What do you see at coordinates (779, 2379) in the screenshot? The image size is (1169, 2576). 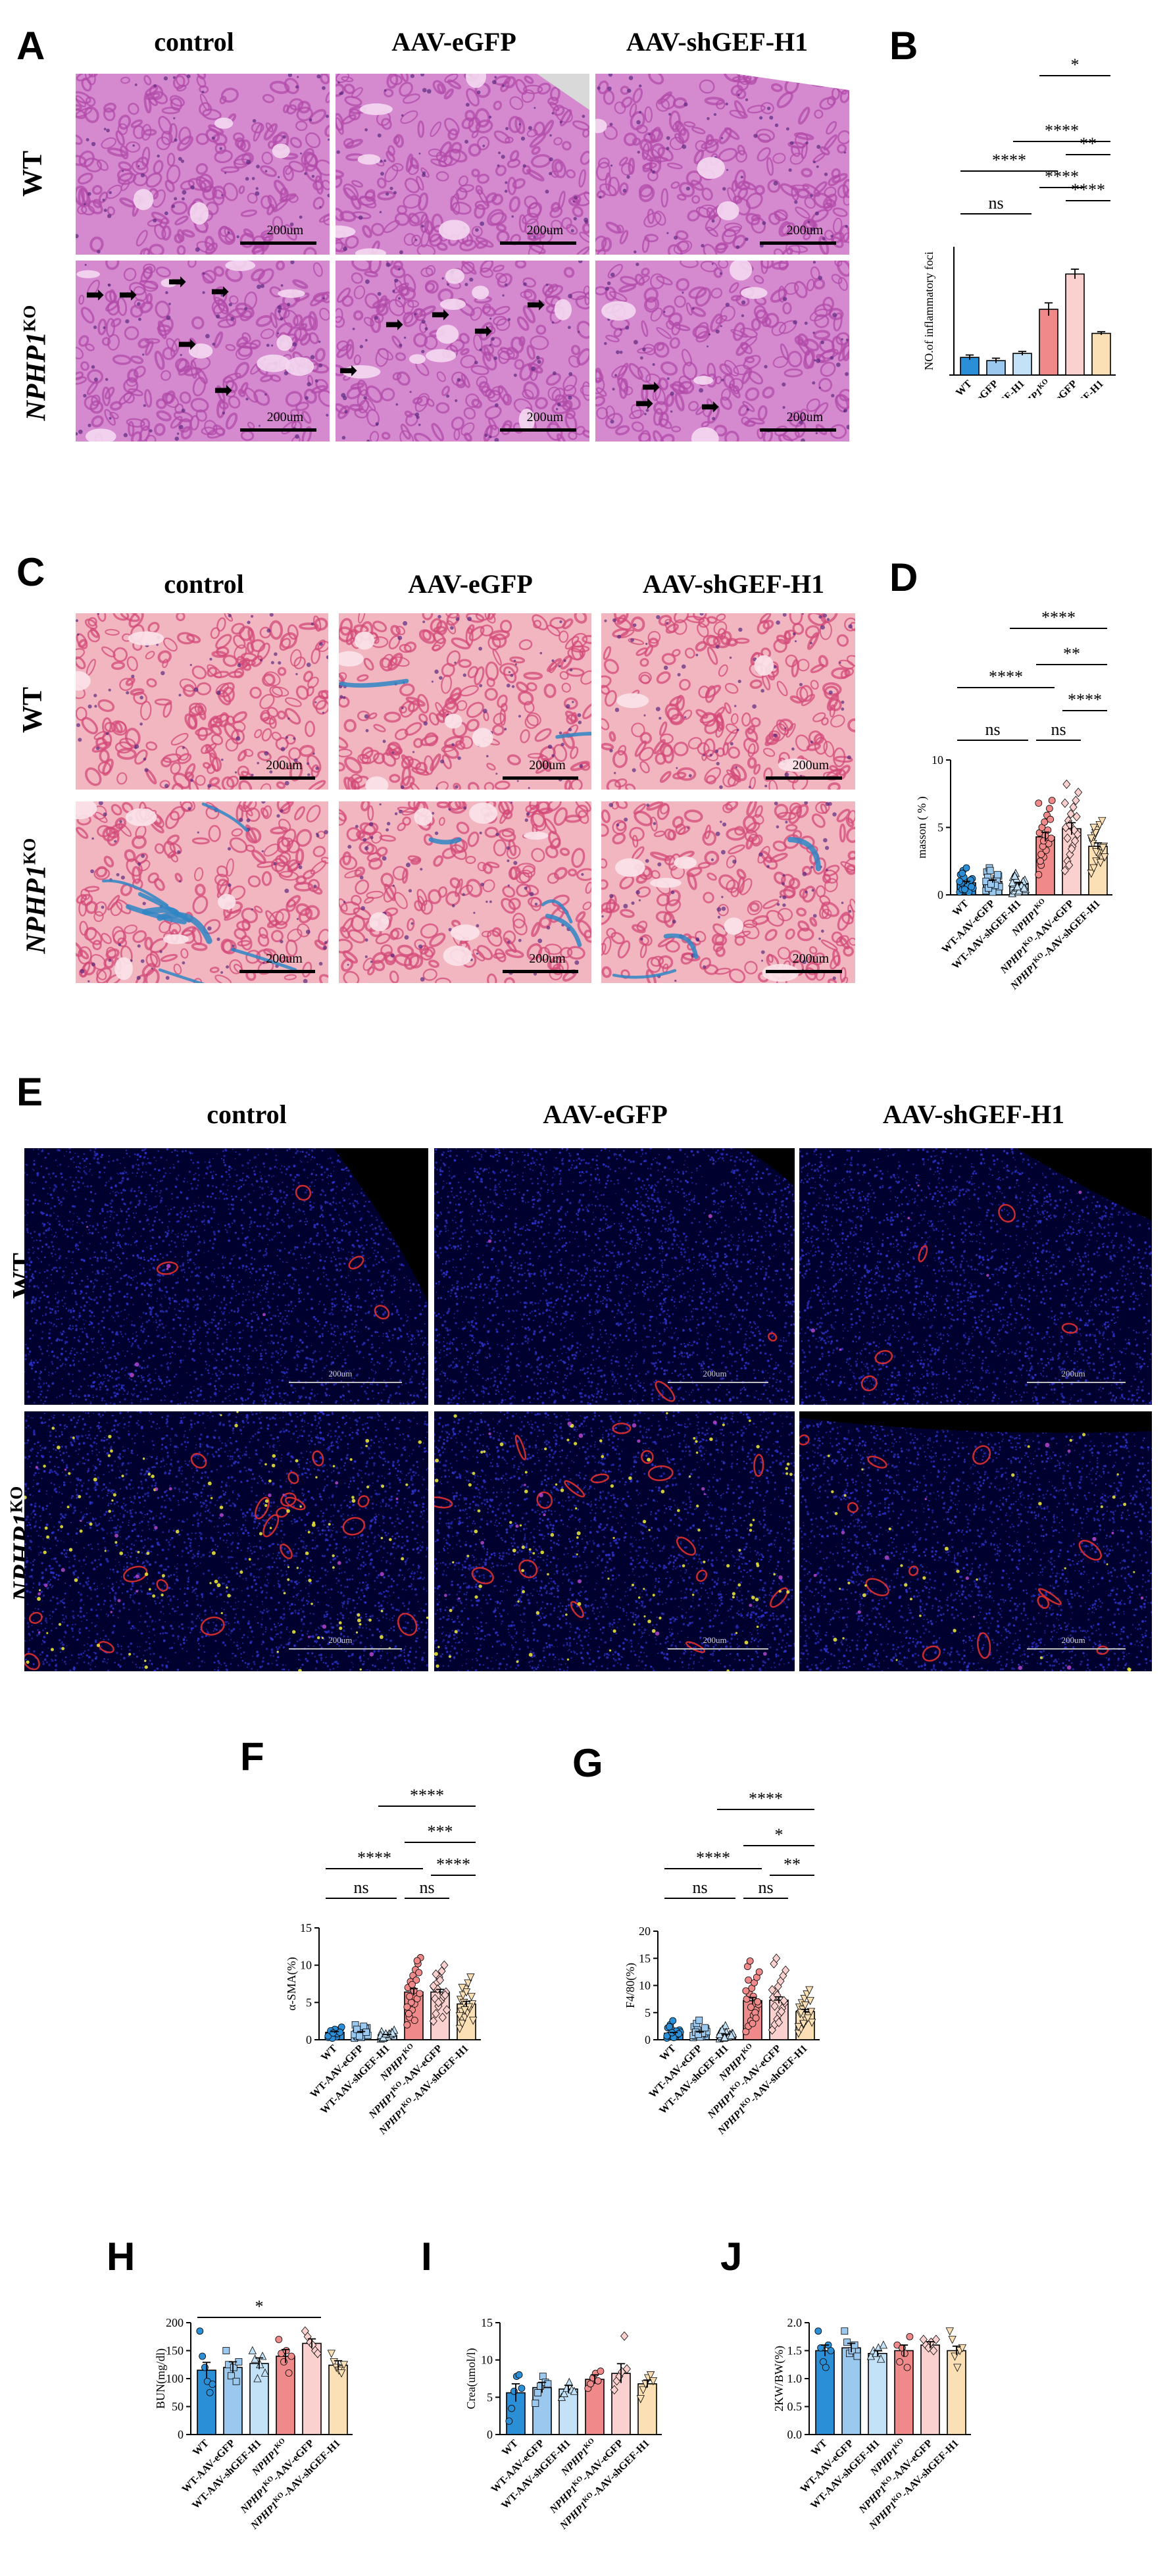 I see `y-axis-label: 2KW/BW(%)` at bounding box center [779, 2379].